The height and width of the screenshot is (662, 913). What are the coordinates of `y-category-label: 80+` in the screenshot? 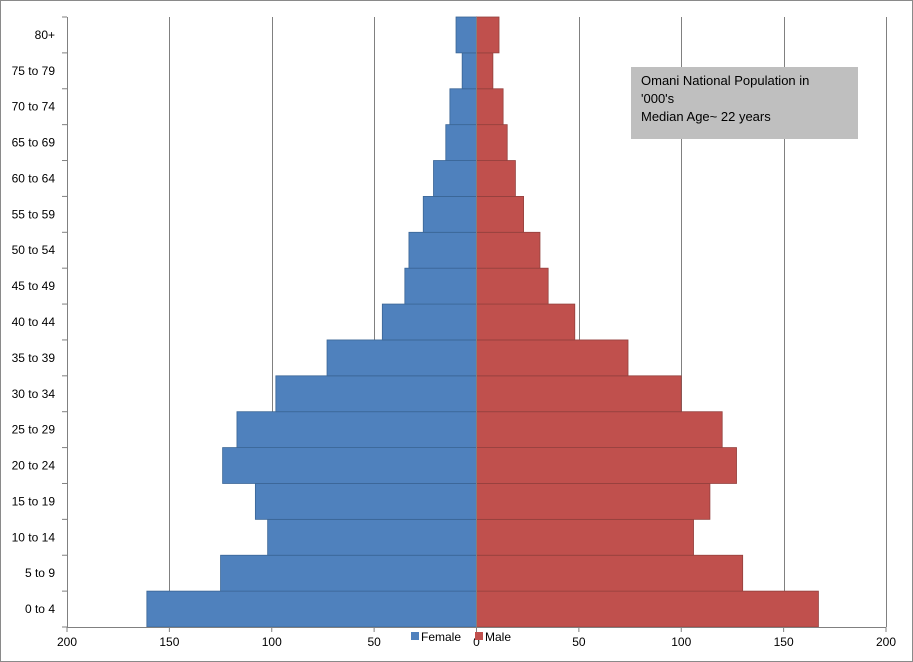 It's located at (45, 35).